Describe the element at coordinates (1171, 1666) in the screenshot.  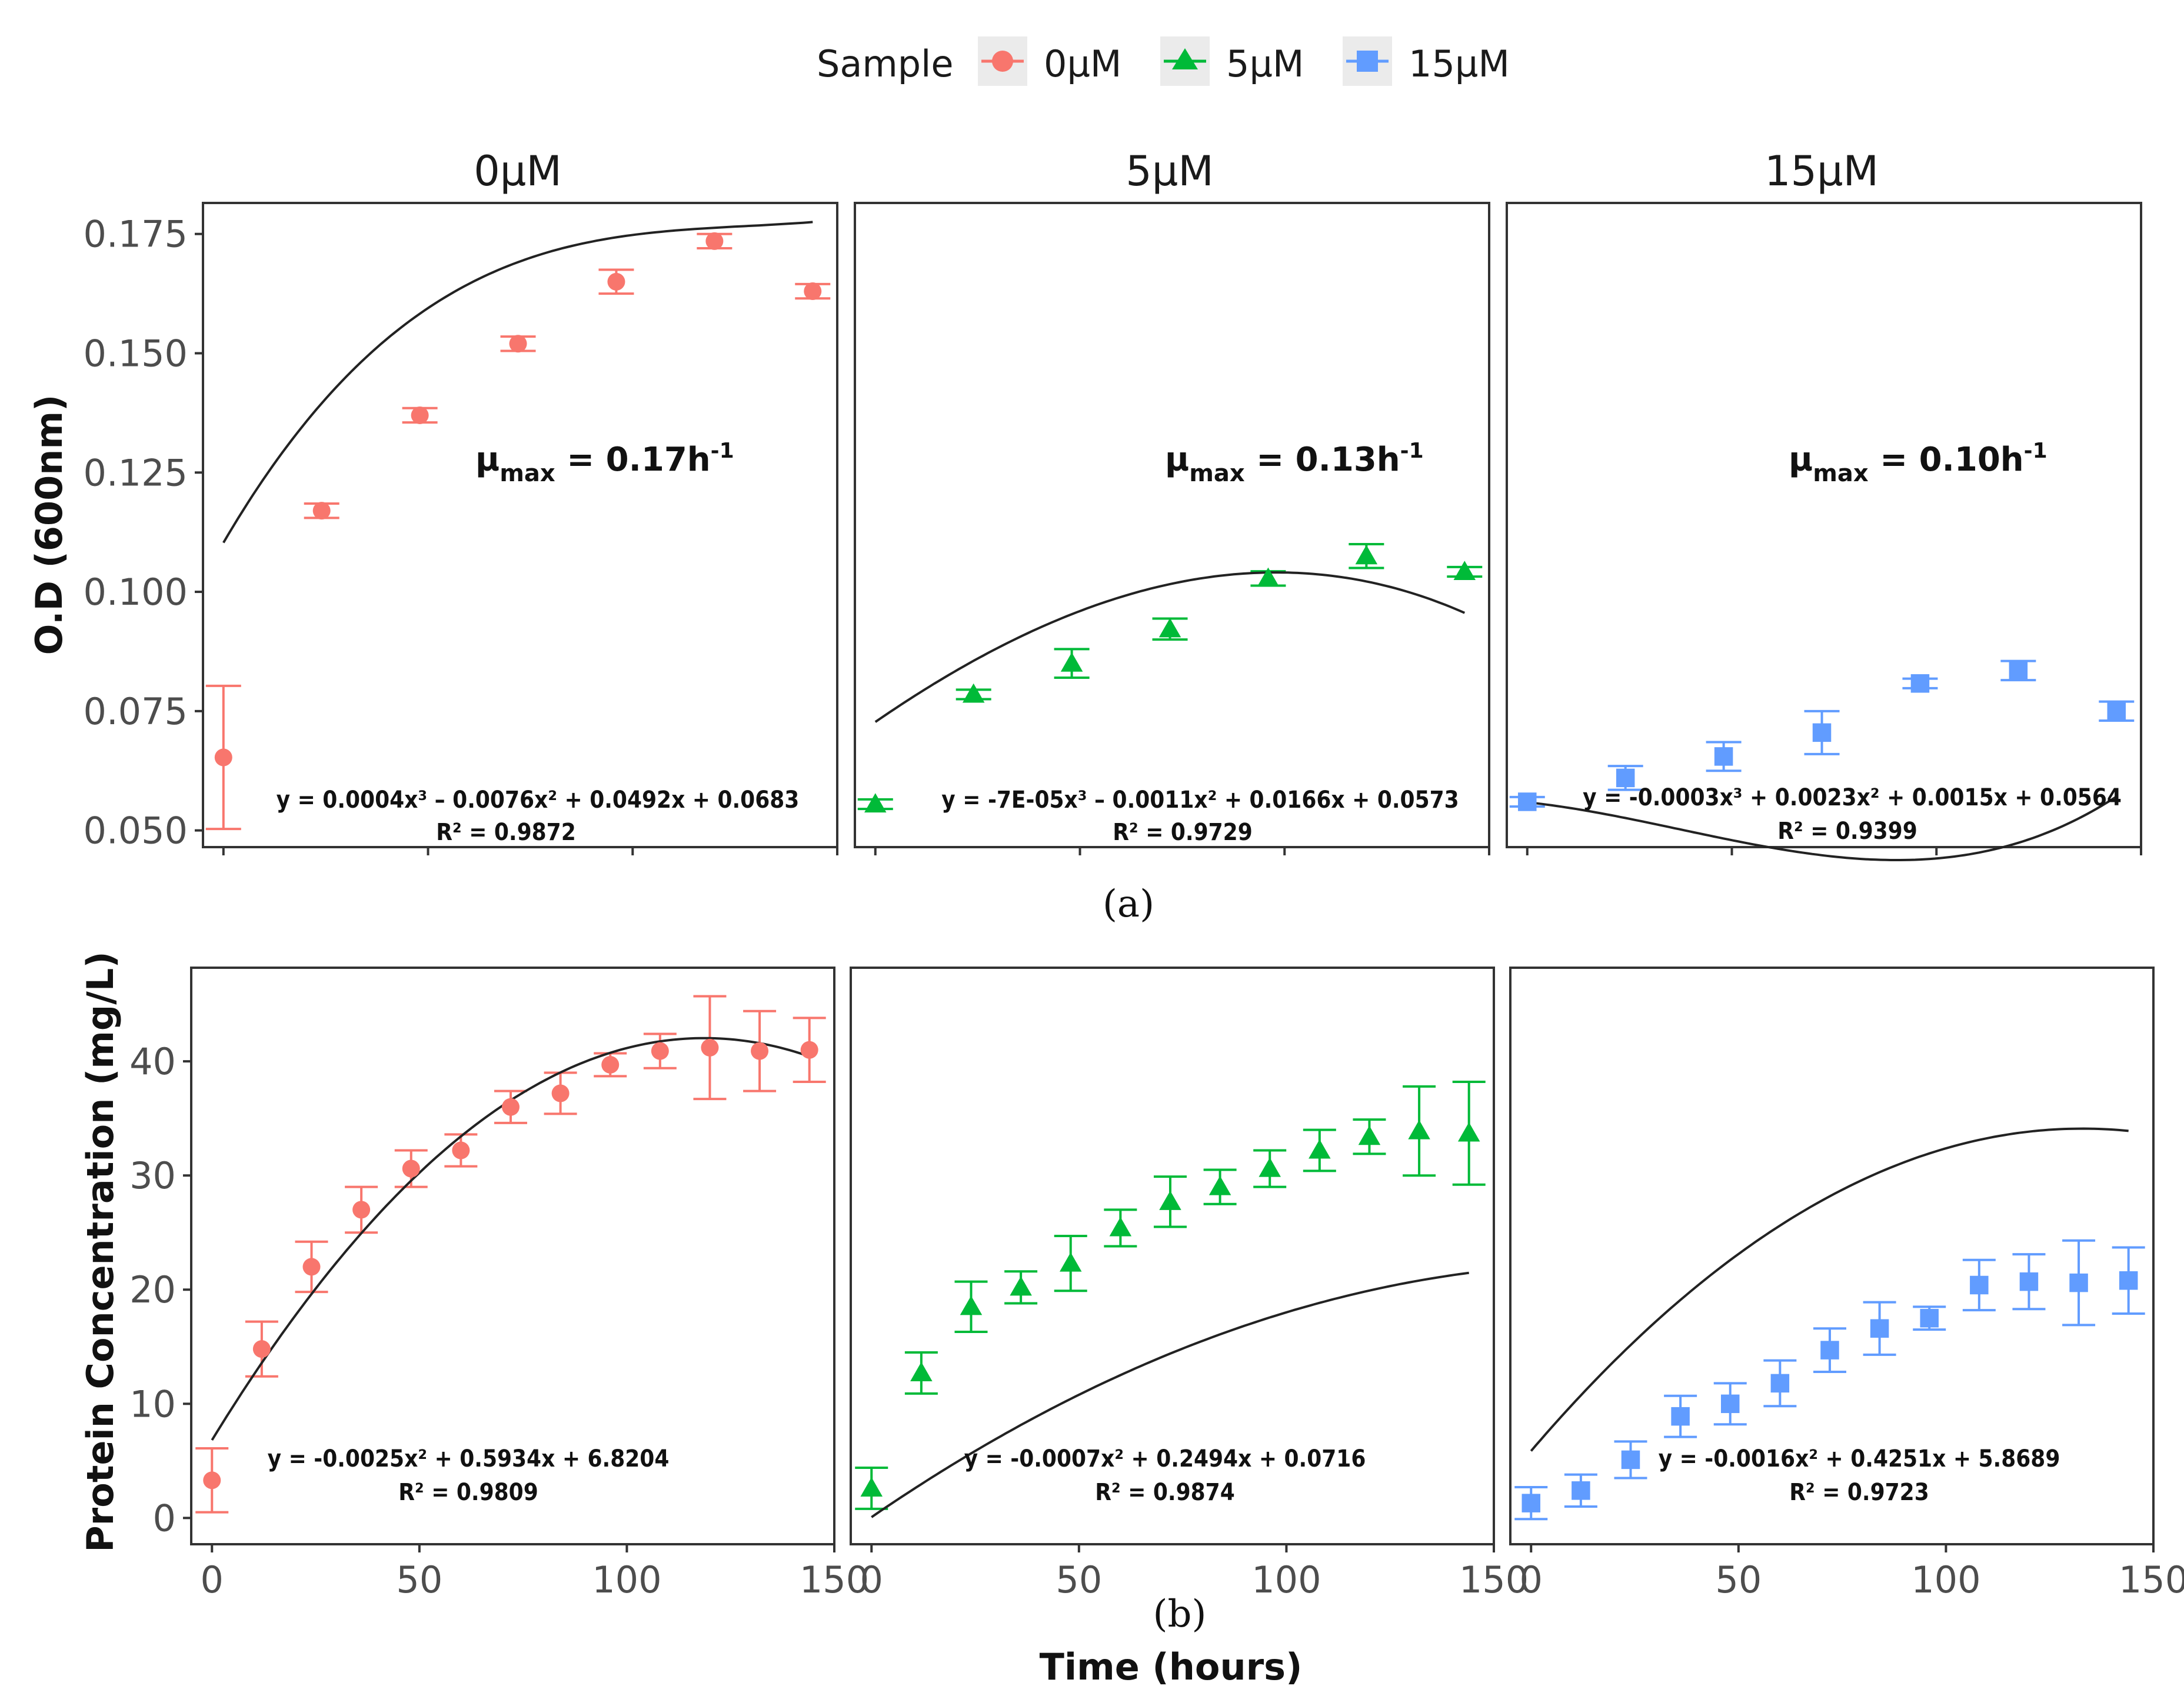
I see `x-axis-title: Time (hours)` at that location.